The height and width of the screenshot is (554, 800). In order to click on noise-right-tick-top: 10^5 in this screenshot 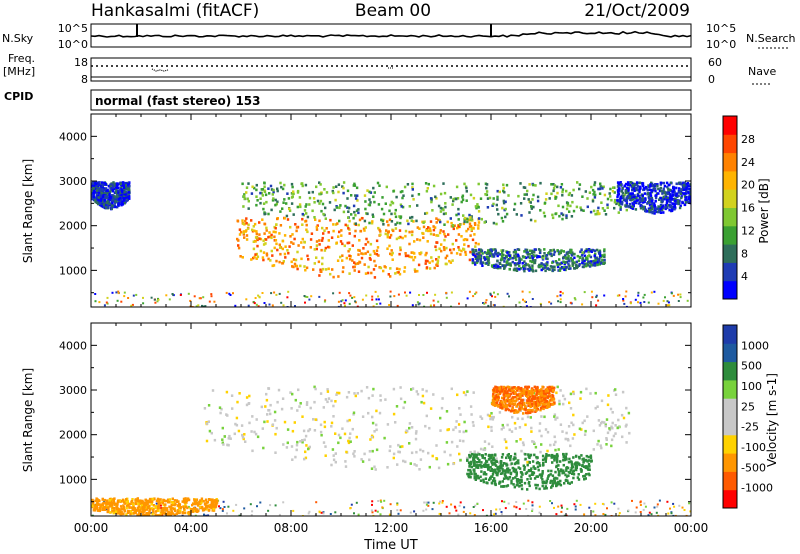, I will do `click(721, 28)`.